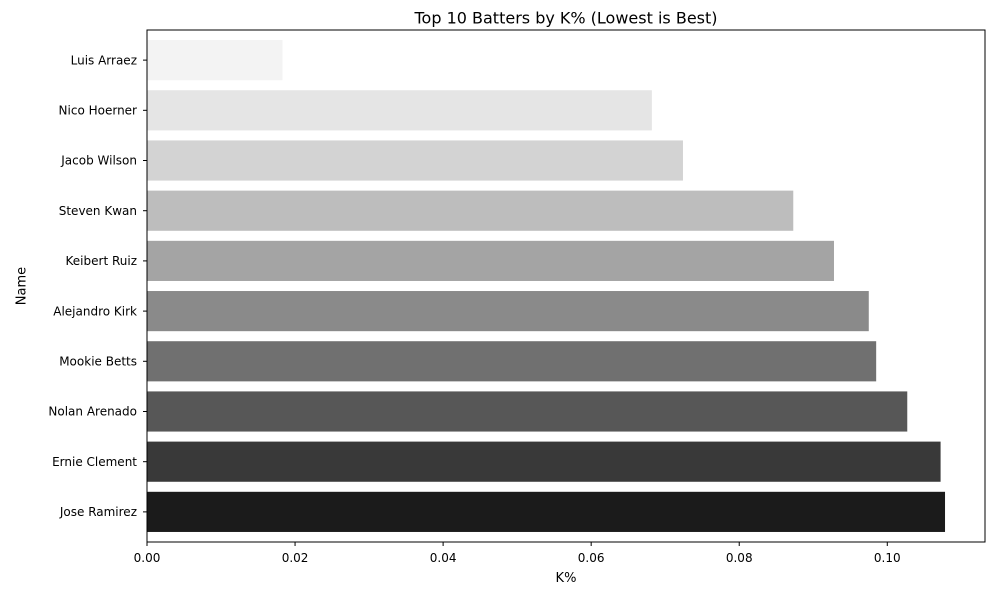 The height and width of the screenshot is (600, 1000). What do you see at coordinates (739, 558) in the screenshot?
I see `x-tick-label: 0.08` at bounding box center [739, 558].